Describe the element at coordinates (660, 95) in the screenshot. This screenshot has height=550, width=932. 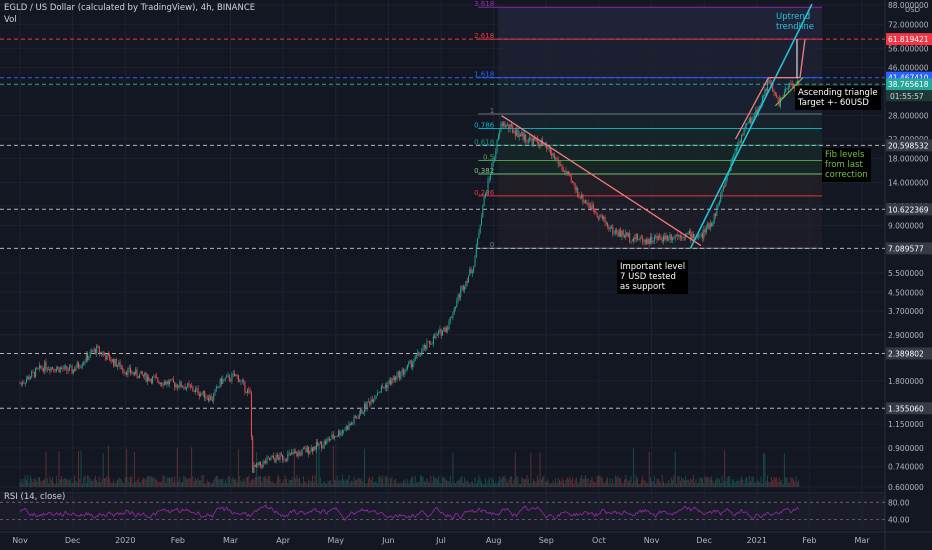
I see `fib-zone` at that location.